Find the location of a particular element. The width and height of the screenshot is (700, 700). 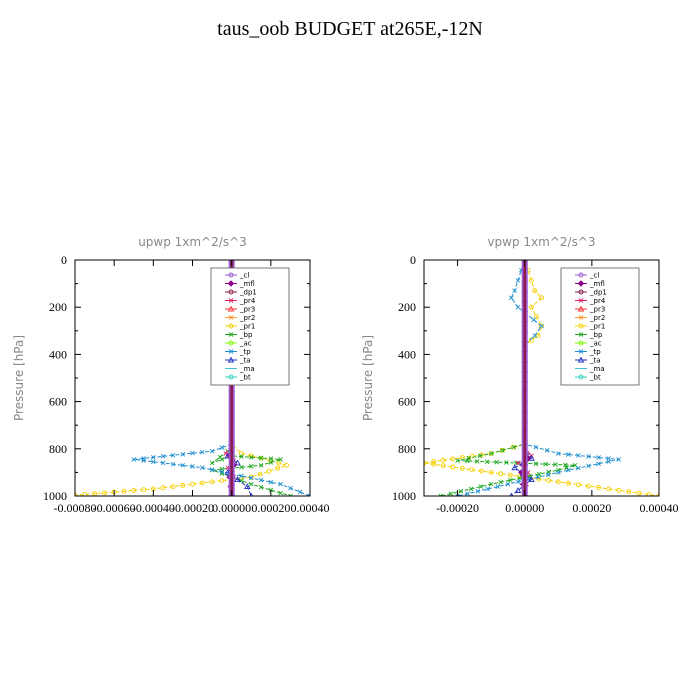

y-tick-label: 0 is located at coordinates (64, 260).